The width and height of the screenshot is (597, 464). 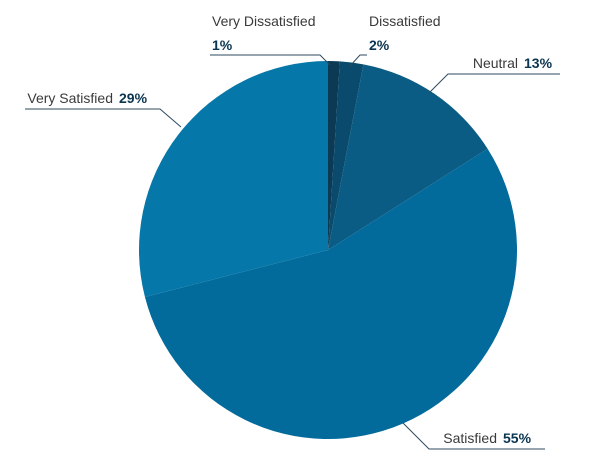 What do you see at coordinates (538, 63) in the screenshot?
I see `slice-value-neutral: 13%` at bounding box center [538, 63].